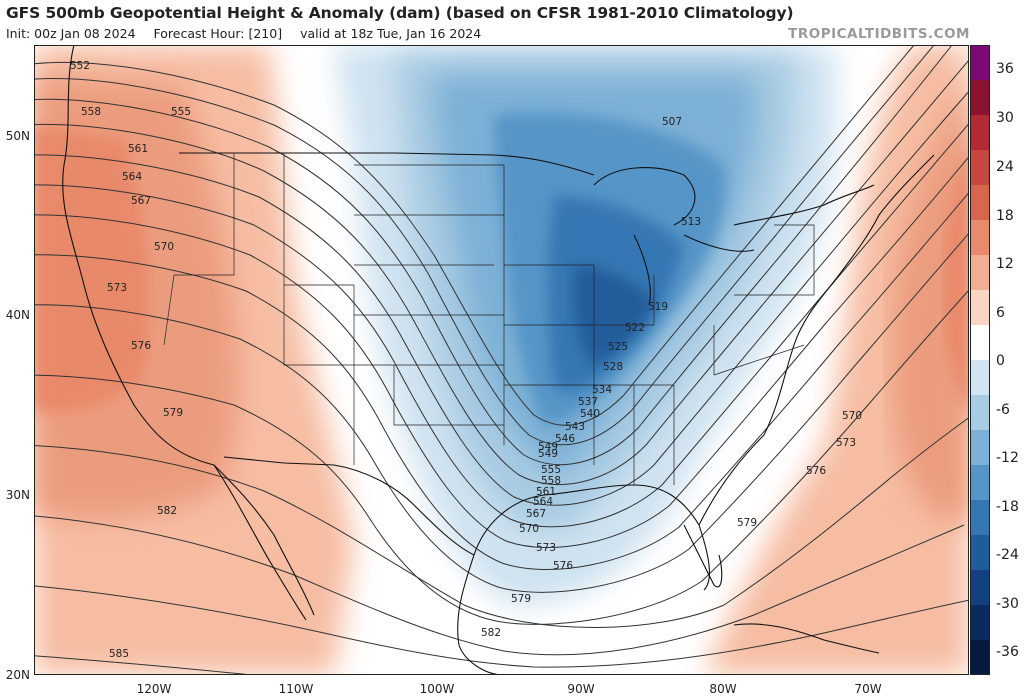 The image size is (1024, 696). I want to click on colorbar-label: 18, so click(1005, 216).